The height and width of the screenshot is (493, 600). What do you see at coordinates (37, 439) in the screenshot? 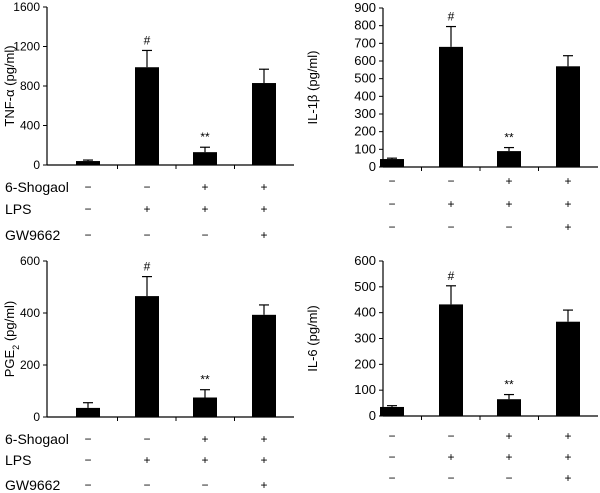
I see `treatment-row-label: 6-Shogaol` at bounding box center [37, 439].